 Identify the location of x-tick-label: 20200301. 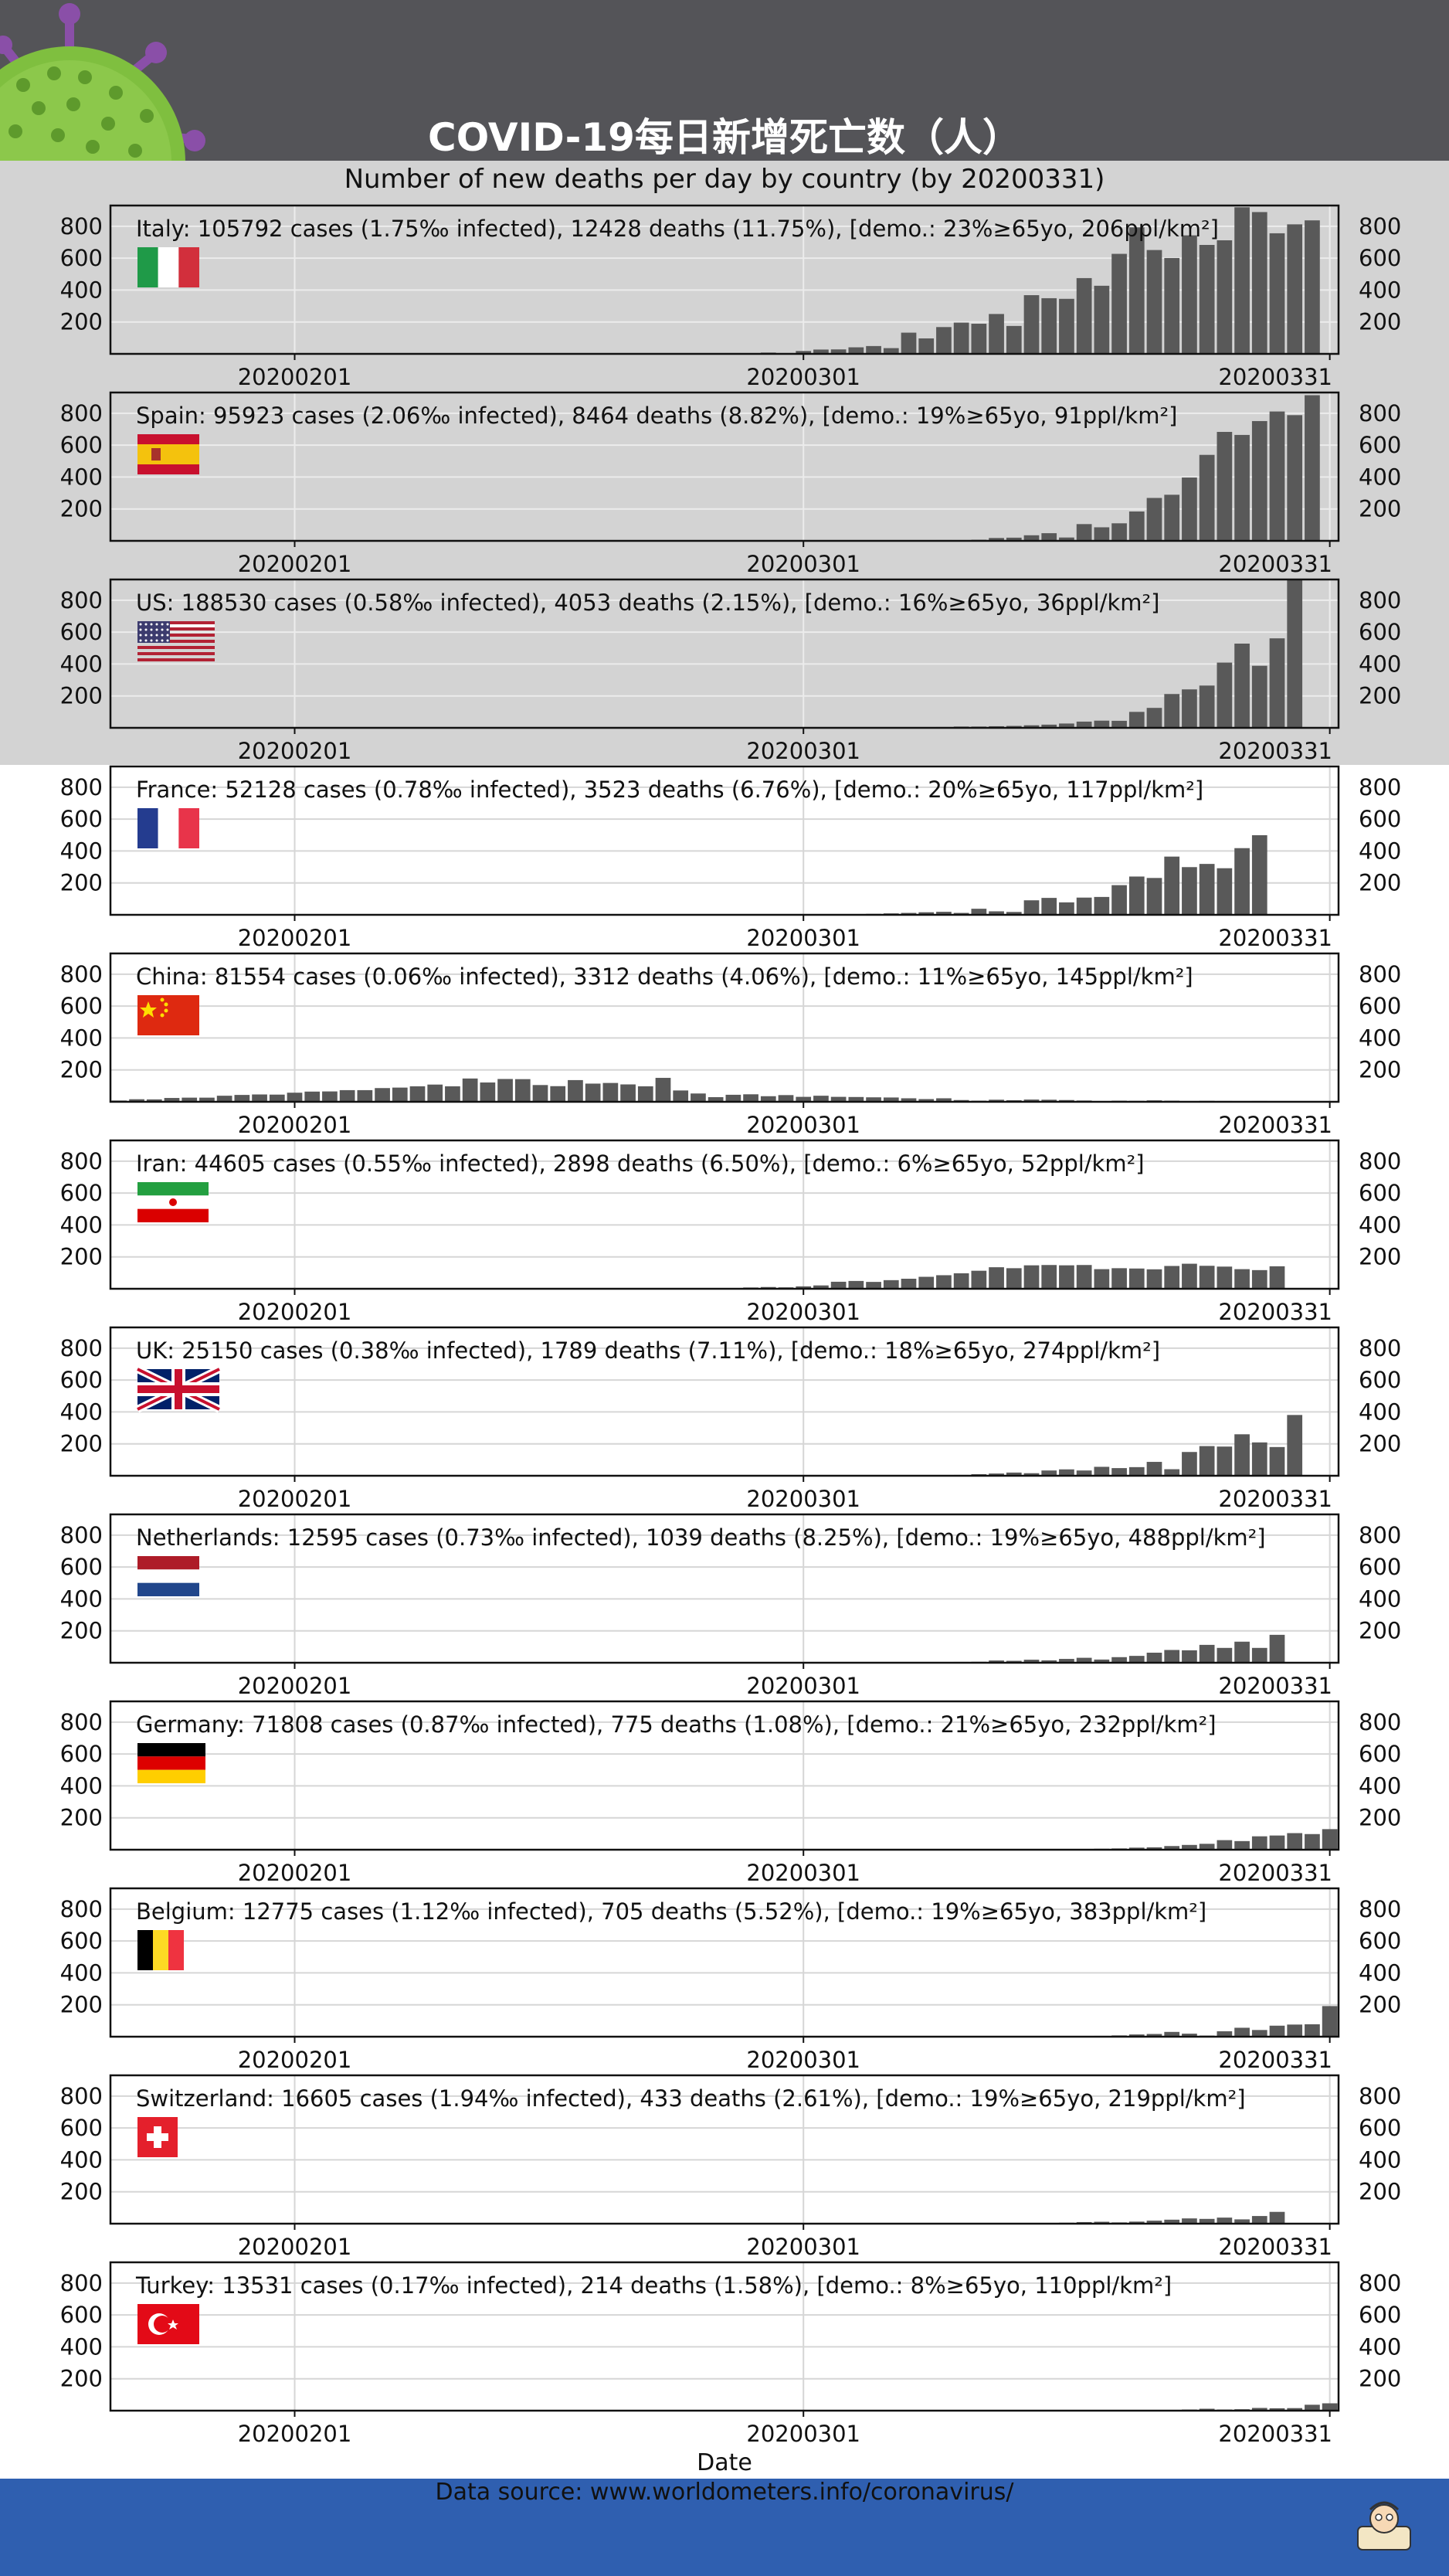
(803, 377).